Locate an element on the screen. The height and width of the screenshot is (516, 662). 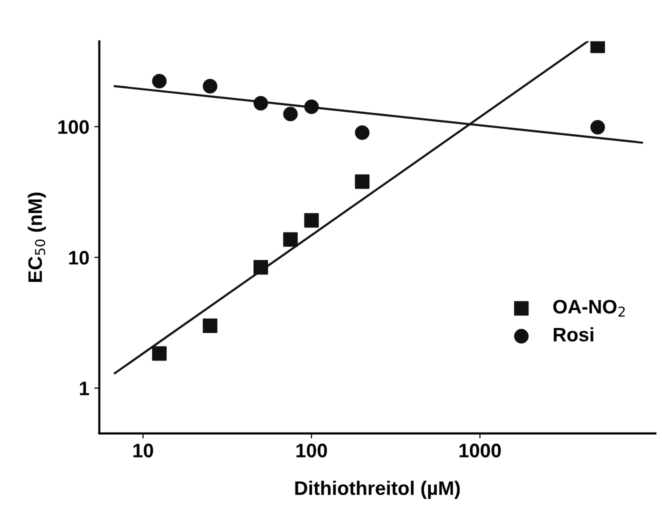
x-tick-label: 1000 is located at coordinates (480, 451).